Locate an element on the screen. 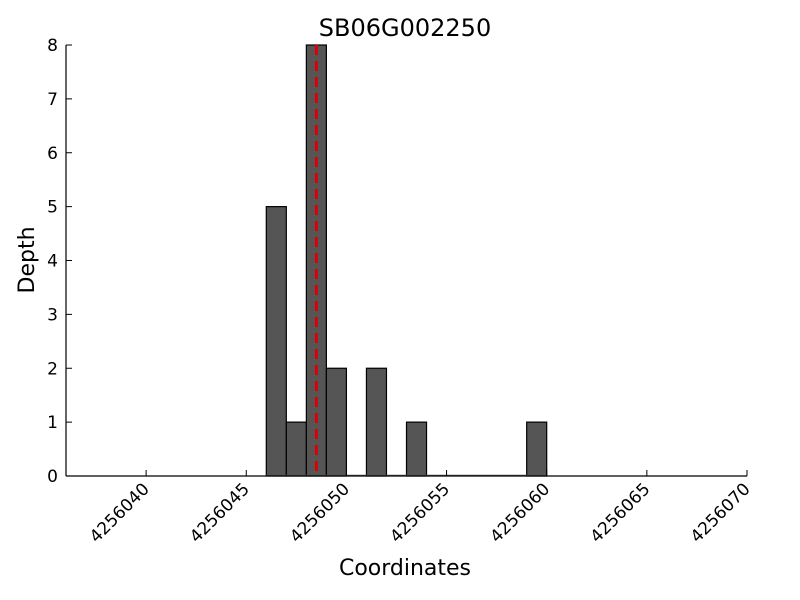 The width and height of the screenshot is (800, 600). x-tick-label: 4256060 is located at coordinates (521, 513).